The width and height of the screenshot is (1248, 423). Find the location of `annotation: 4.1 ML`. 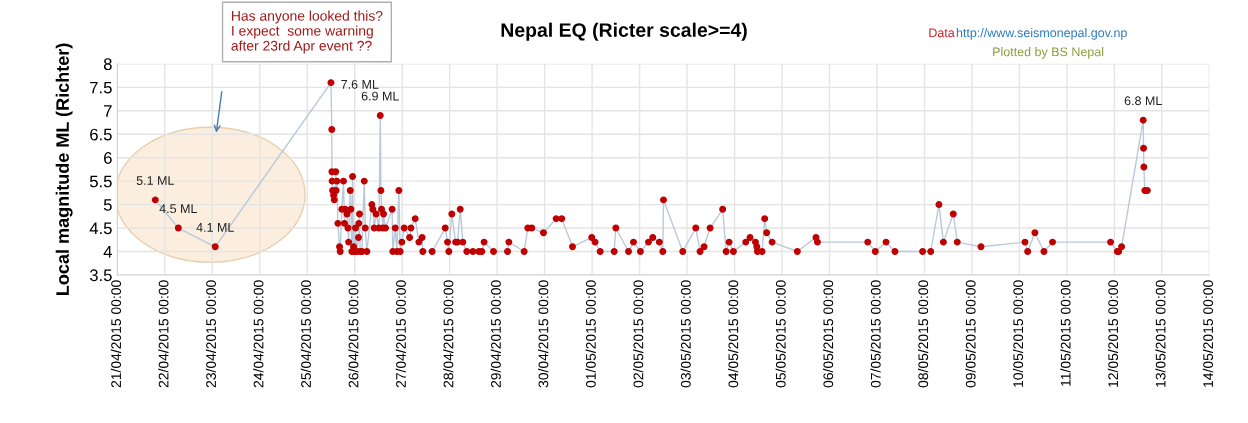

annotation: 4.1 ML is located at coordinates (215, 227).